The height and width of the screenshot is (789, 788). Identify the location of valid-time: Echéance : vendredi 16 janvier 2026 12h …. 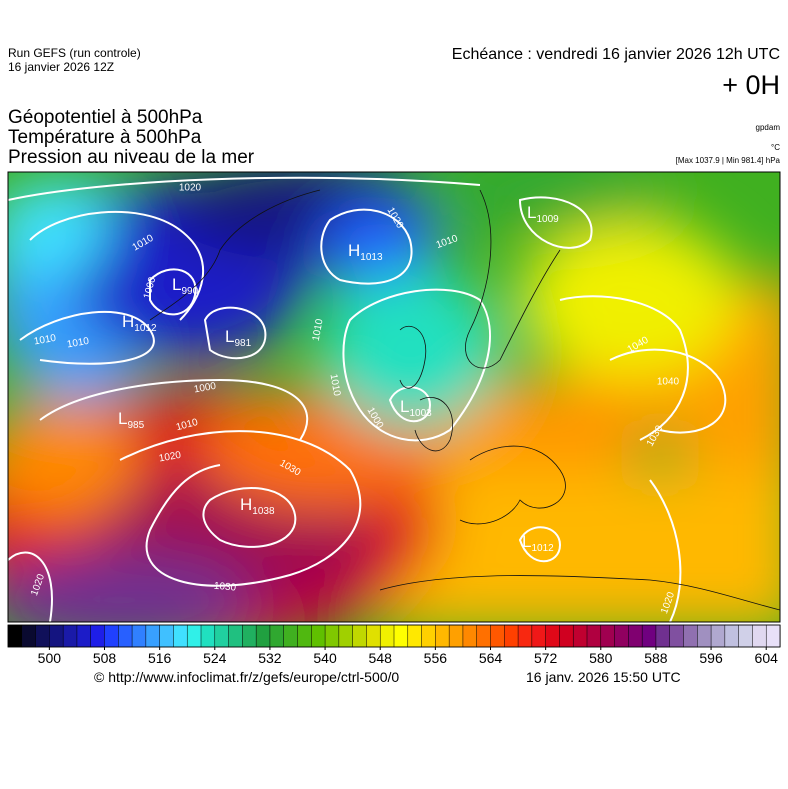
(615, 54).